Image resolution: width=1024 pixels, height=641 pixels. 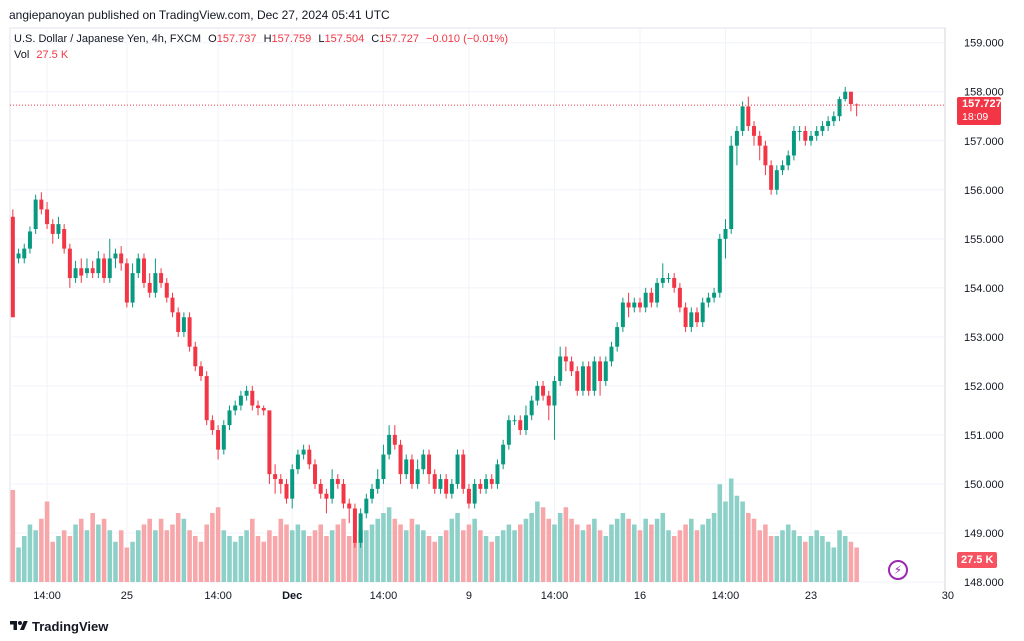 What do you see at coordinates (979, 111) in the screenshot?
I see `last-price-tag: 157.727 18:09` at bounding box center [979, 111].